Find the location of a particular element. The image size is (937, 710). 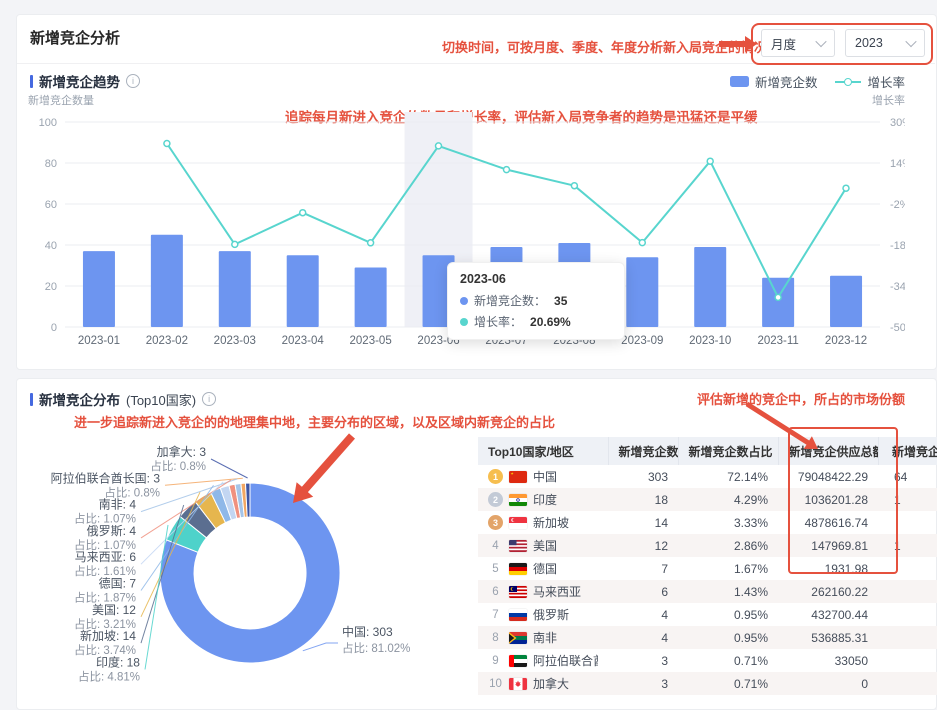

year-select: 2023 is located at coordinates (885, 43).